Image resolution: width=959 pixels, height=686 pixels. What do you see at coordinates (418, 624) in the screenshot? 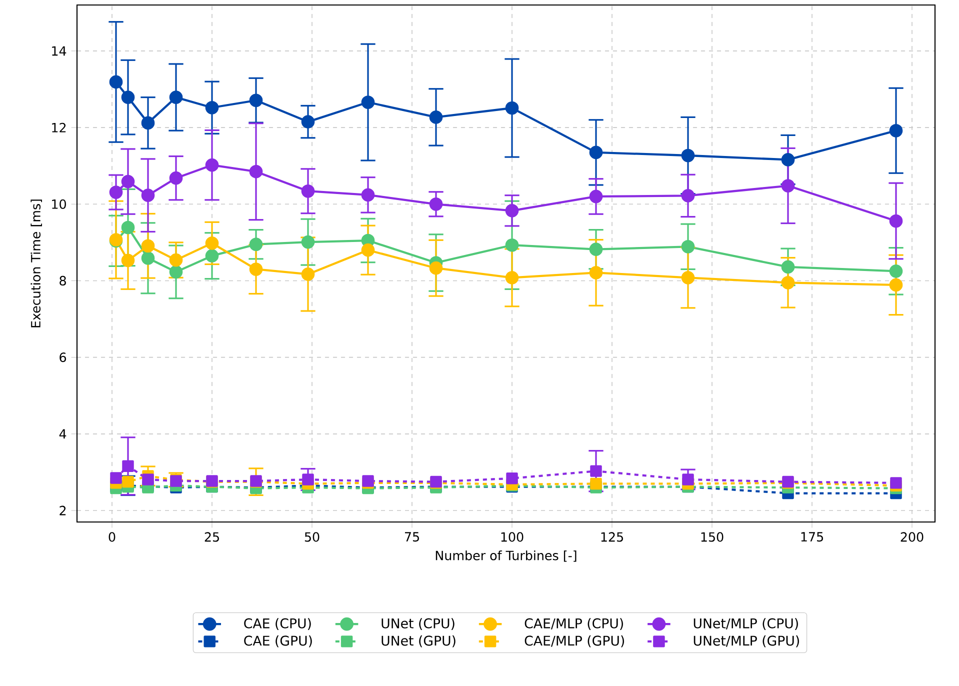
I see `legend-label: UNet (CPU)` at bounding box center [418, 624].